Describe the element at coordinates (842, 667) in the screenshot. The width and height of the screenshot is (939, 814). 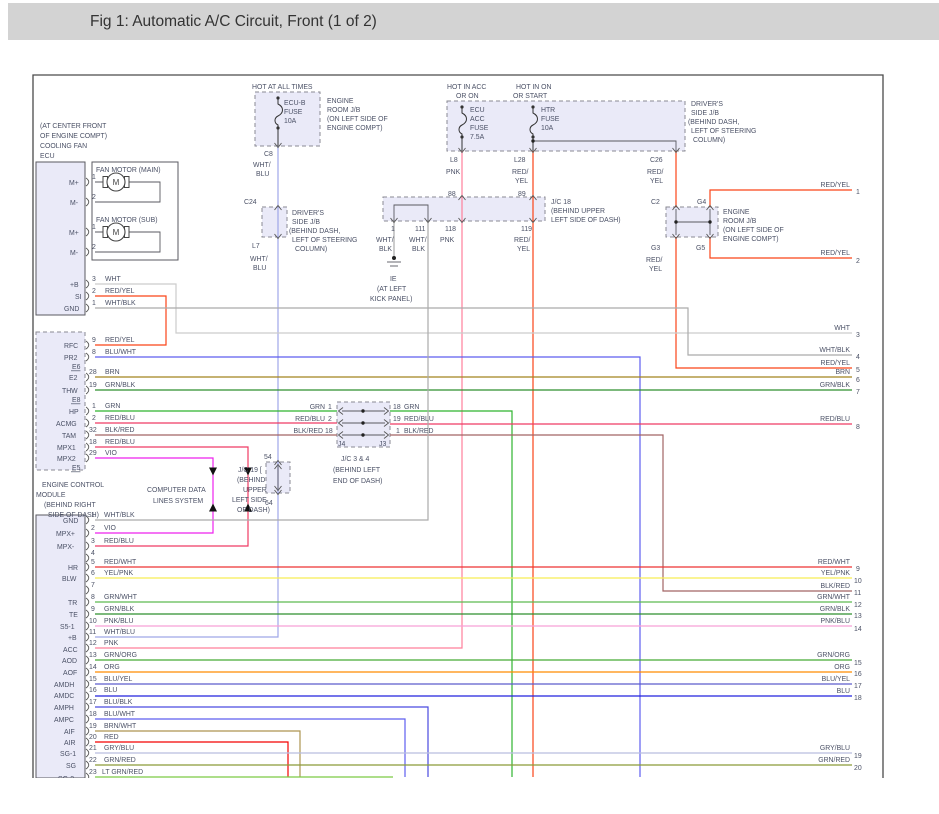
I see `diagram-label: ORG` at that location.